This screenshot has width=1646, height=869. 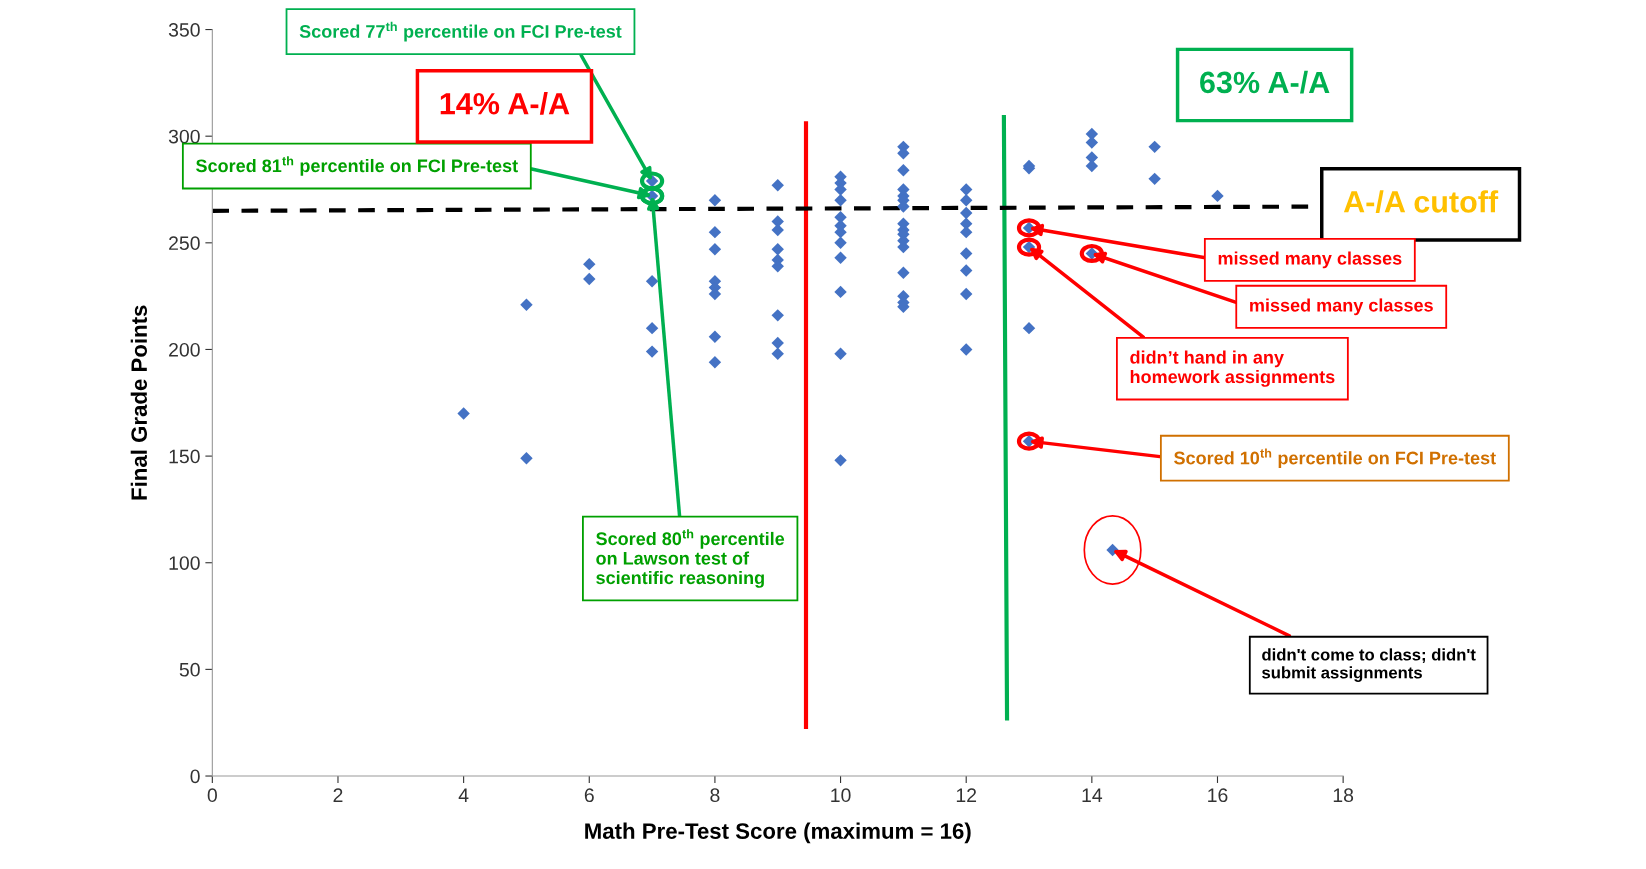 What do you see at coordinates (841, 795) in the screenshot?
I see `x-tick-label: 10` at bounding box center [841, 795].